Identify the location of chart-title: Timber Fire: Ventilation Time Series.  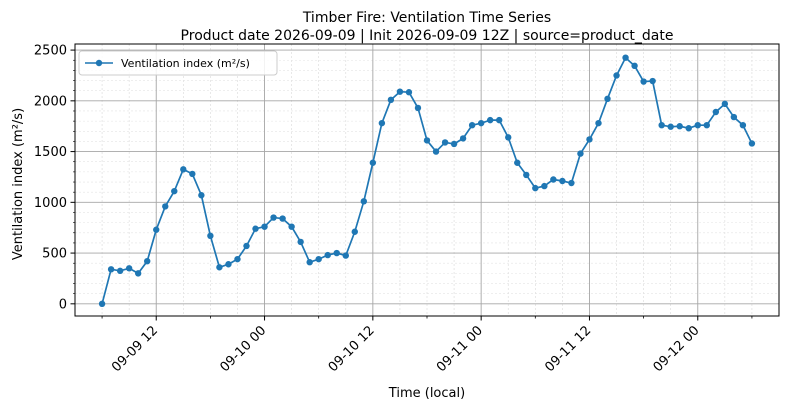
(426, 18).